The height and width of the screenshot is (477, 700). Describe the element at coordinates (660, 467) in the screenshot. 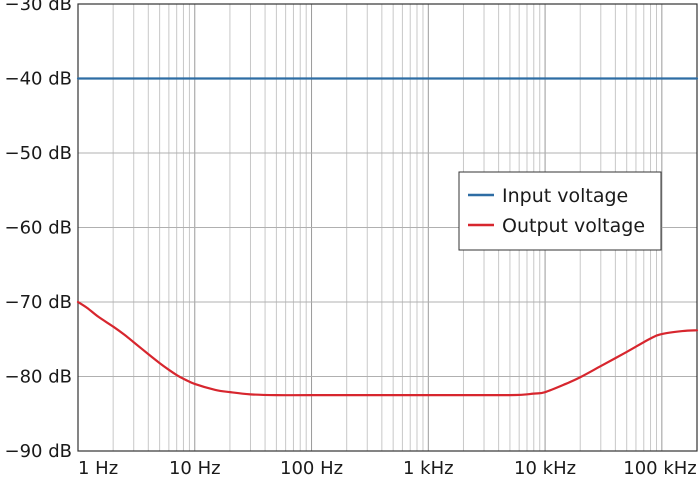

I see `x-tick-label: 100 kHz` at that location.